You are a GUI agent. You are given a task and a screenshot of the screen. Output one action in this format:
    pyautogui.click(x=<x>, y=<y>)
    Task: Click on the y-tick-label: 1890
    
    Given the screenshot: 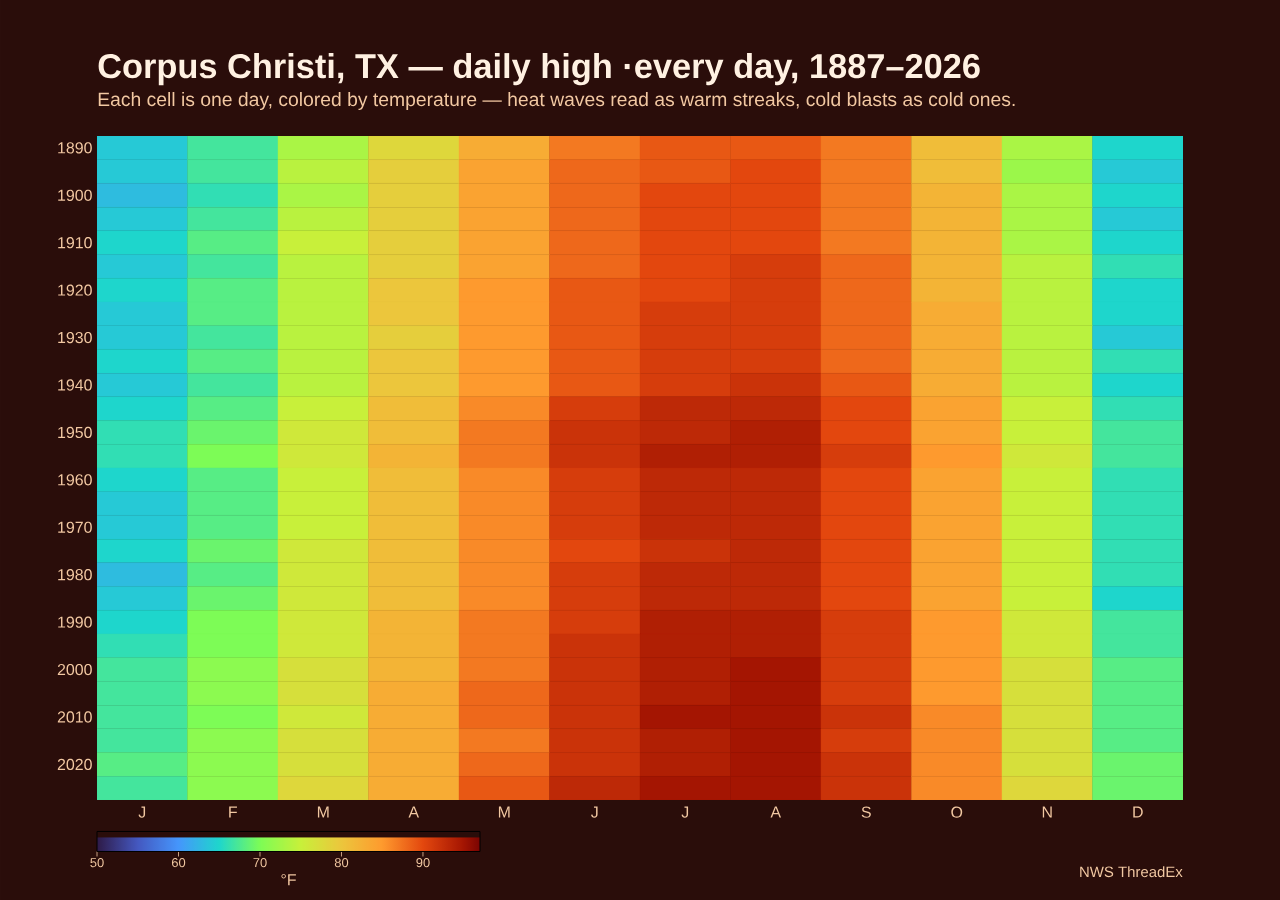 What is the action you would take?
    pyautogui.click(x=75, y=148)
    